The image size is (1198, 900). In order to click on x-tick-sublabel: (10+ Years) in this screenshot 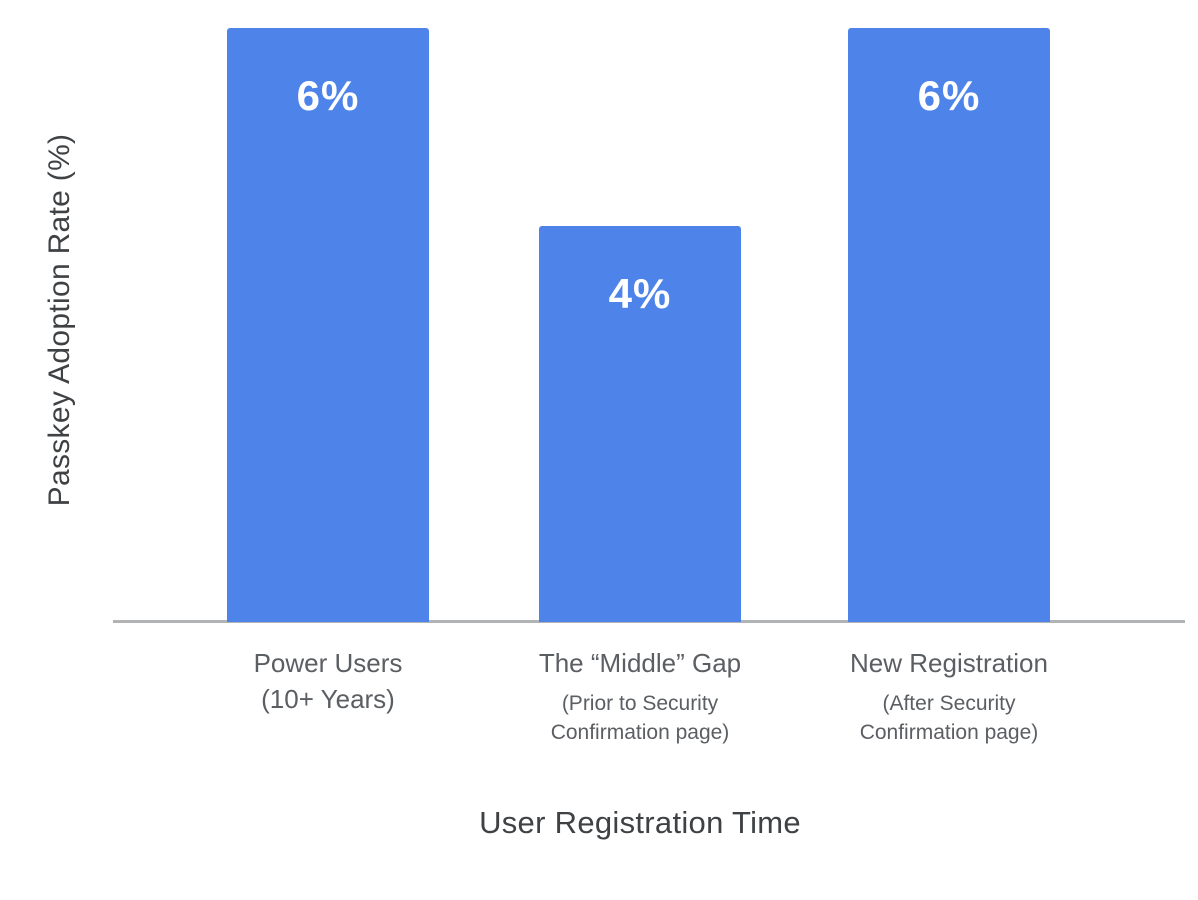, I will do `click(328, 699)`.